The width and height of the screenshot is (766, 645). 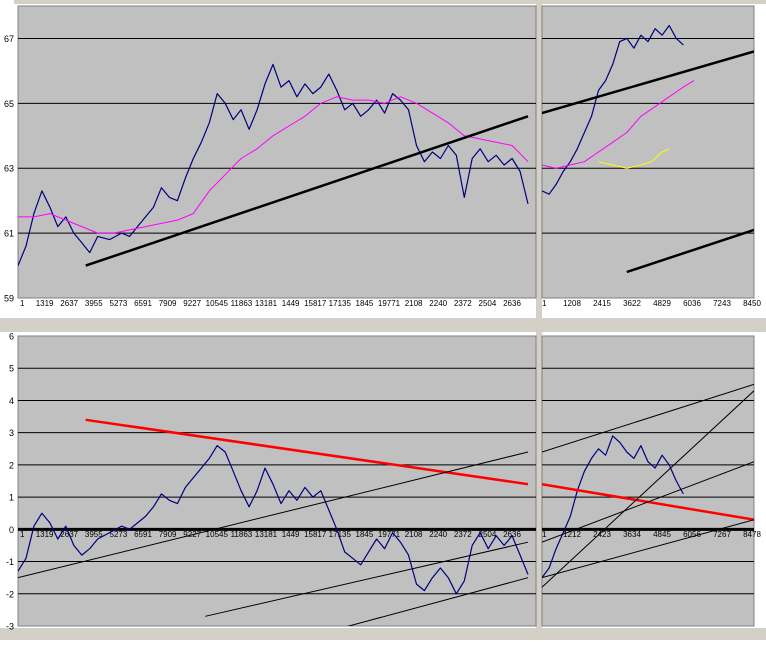 I want to click on x-tick-label: 4845, so click(x=662, y=534).